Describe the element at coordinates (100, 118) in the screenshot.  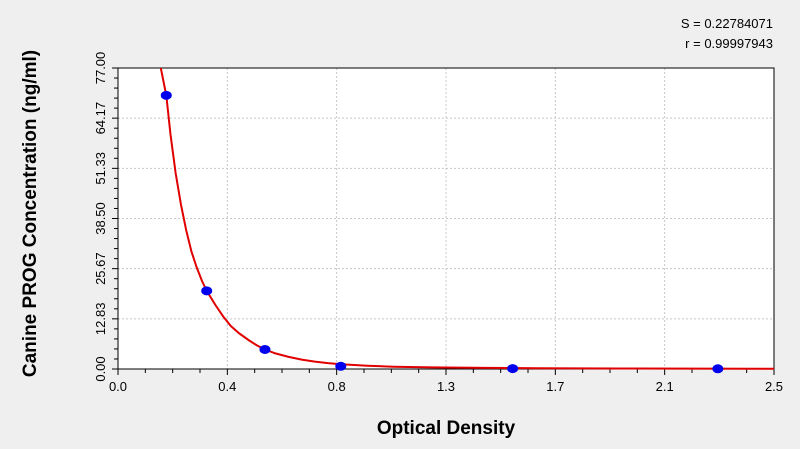
I see `y-tick-label: 64.17` at that location.